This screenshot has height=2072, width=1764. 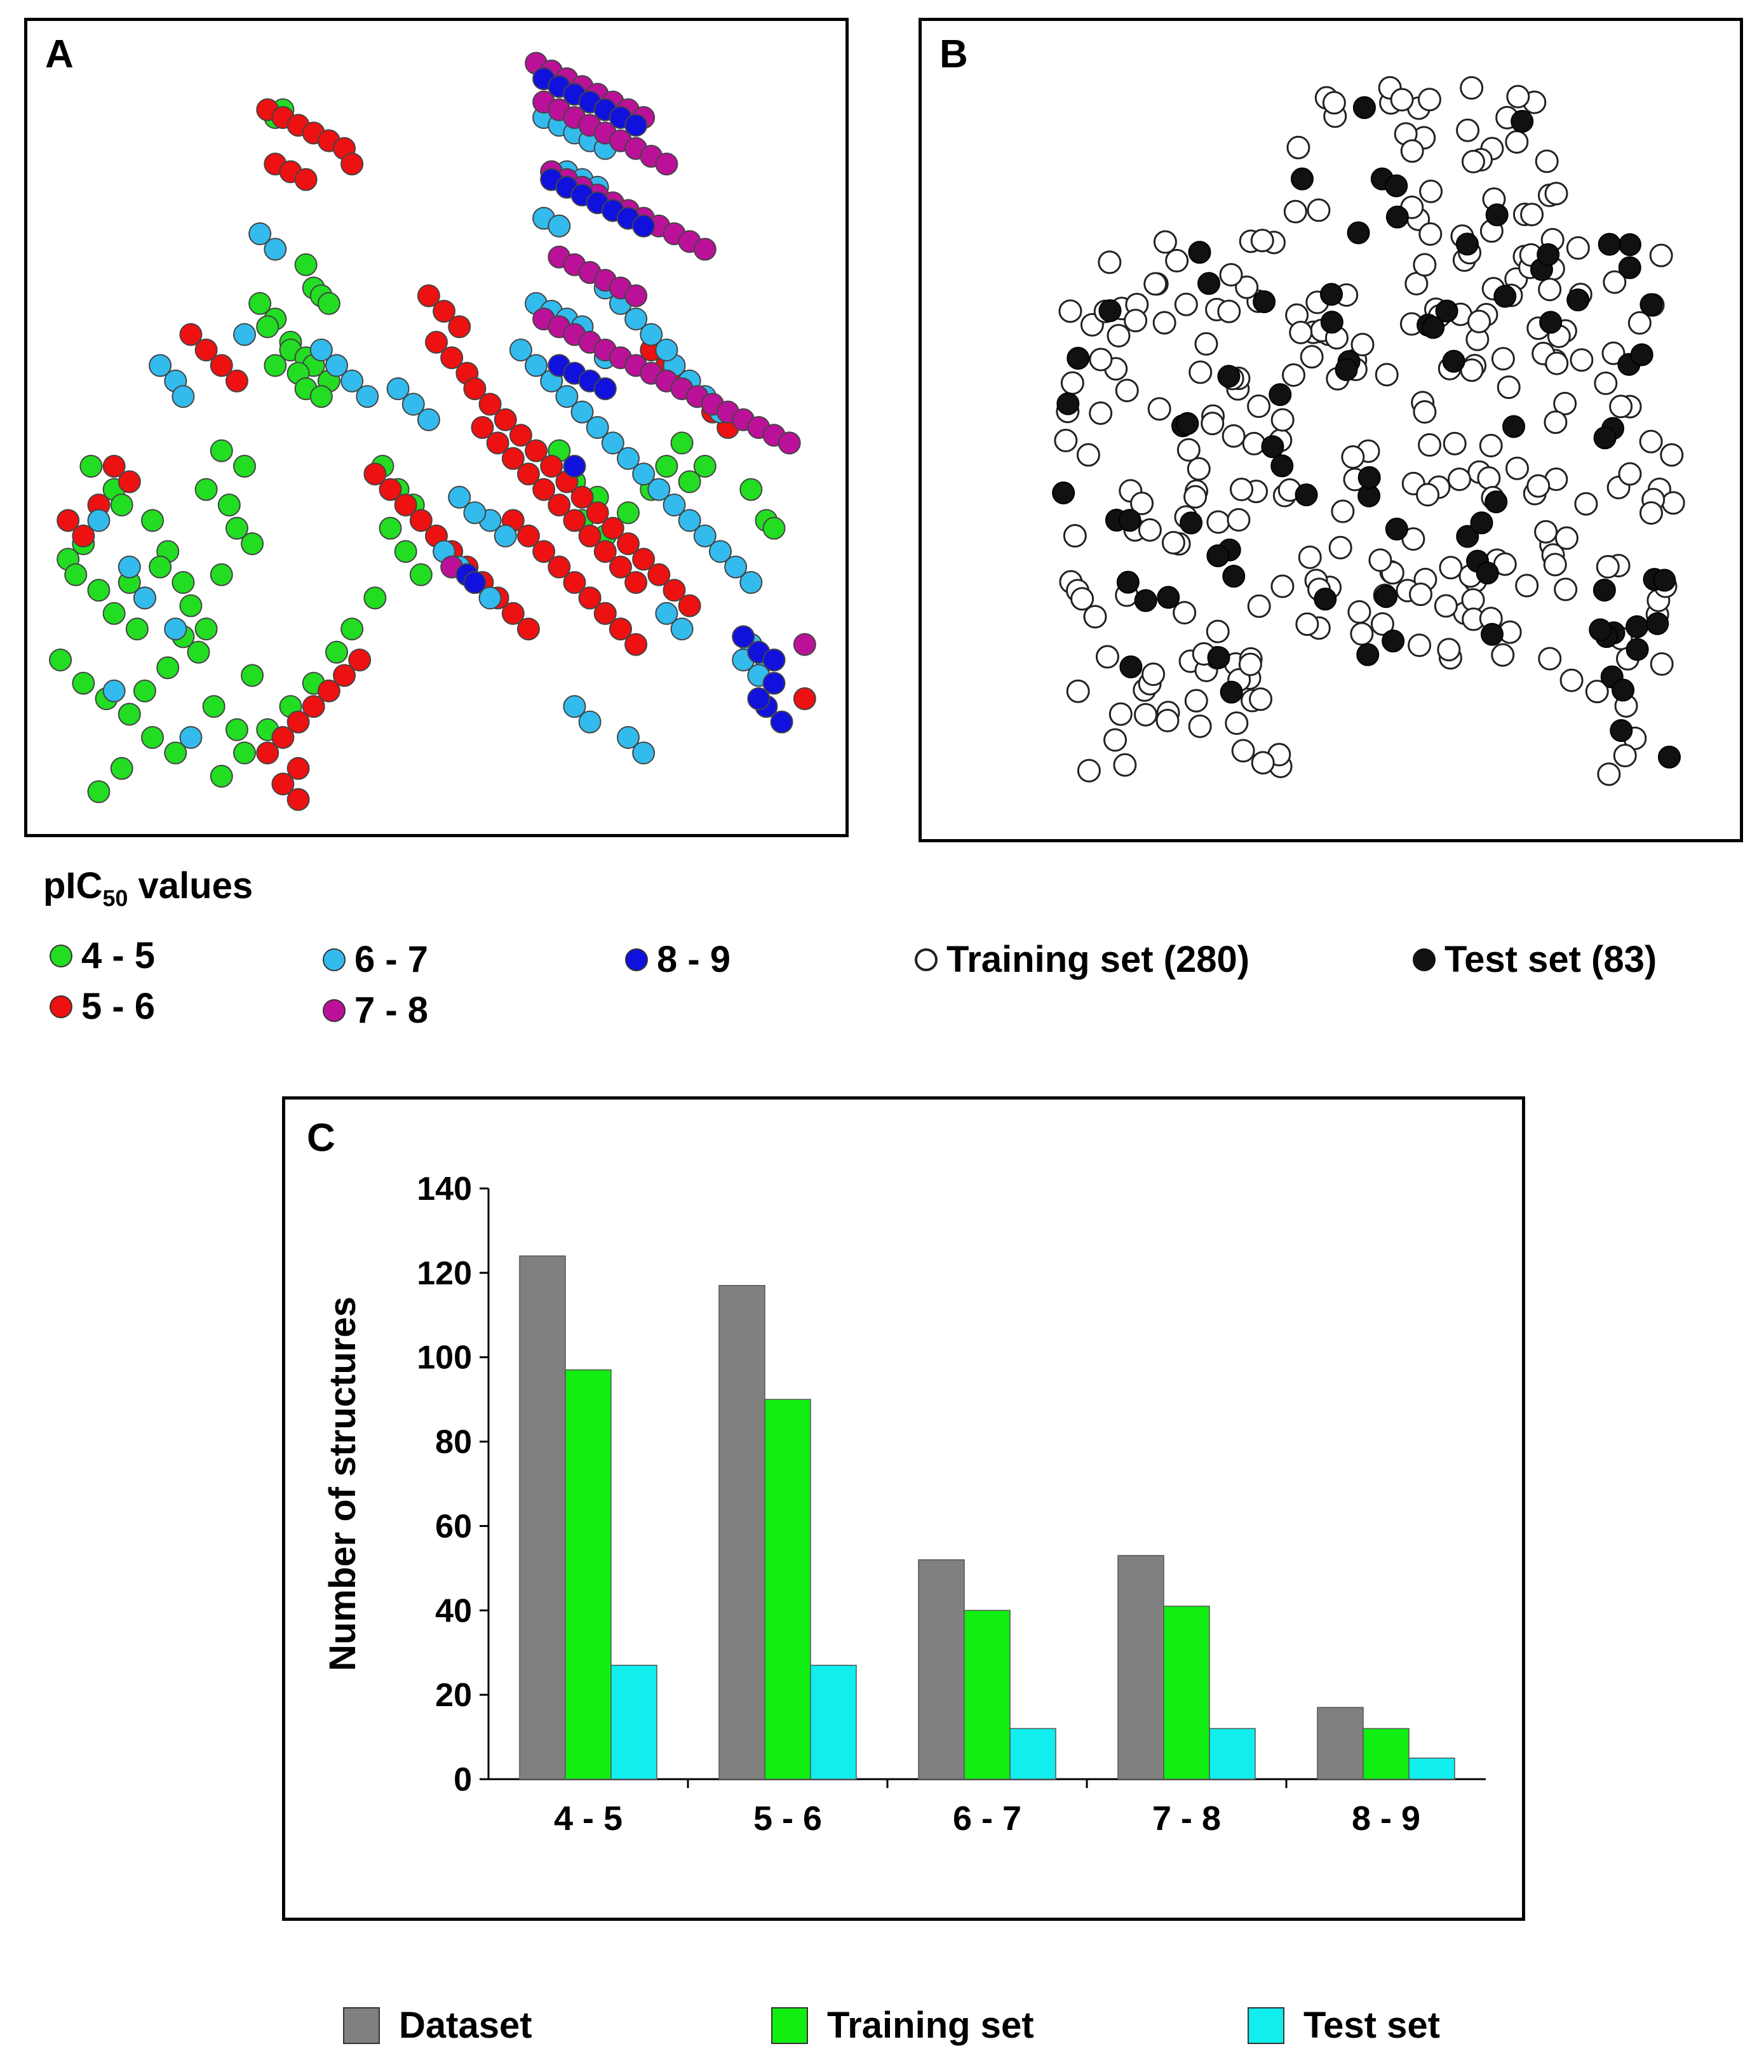 I want to click on legend-test-bar-label: Test set, so click(x=1371, y=2025).